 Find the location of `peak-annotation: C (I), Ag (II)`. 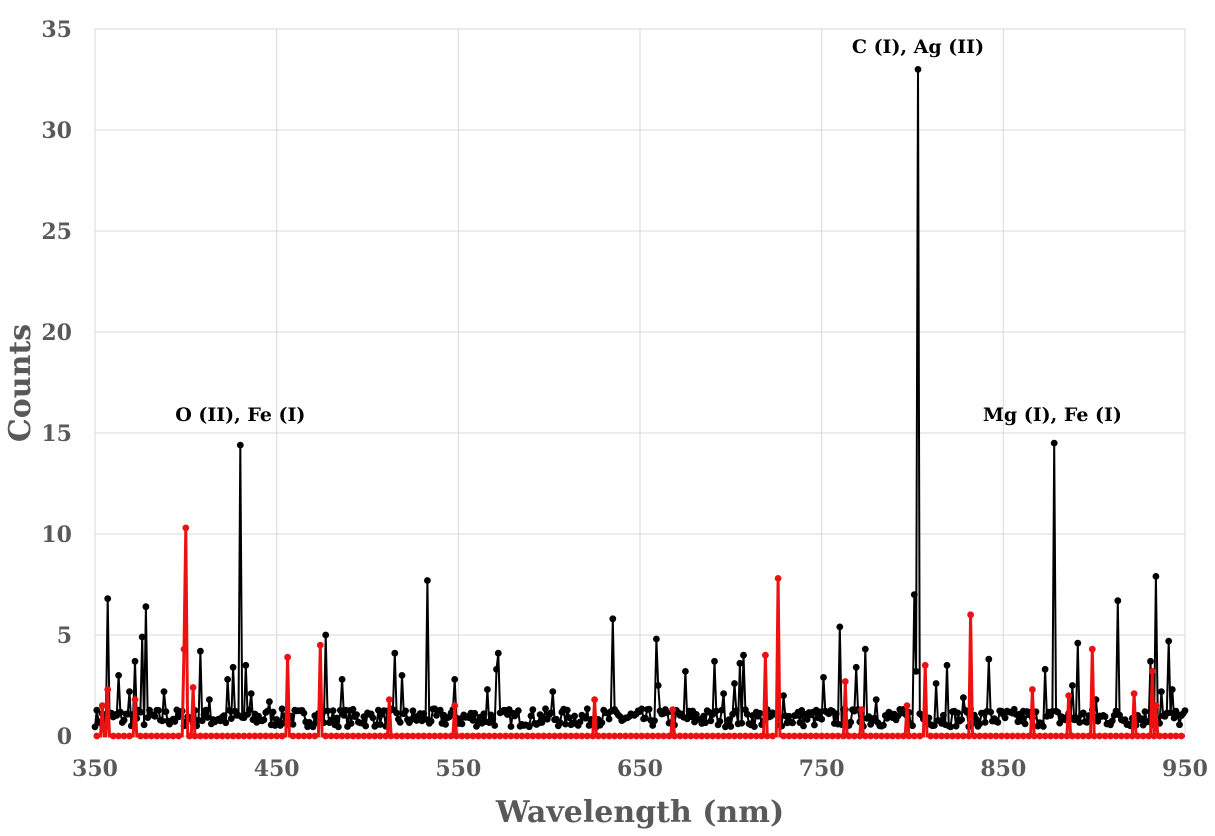

peak-annotation: C (I), Ag (II) is located at coordinates (918, 47).